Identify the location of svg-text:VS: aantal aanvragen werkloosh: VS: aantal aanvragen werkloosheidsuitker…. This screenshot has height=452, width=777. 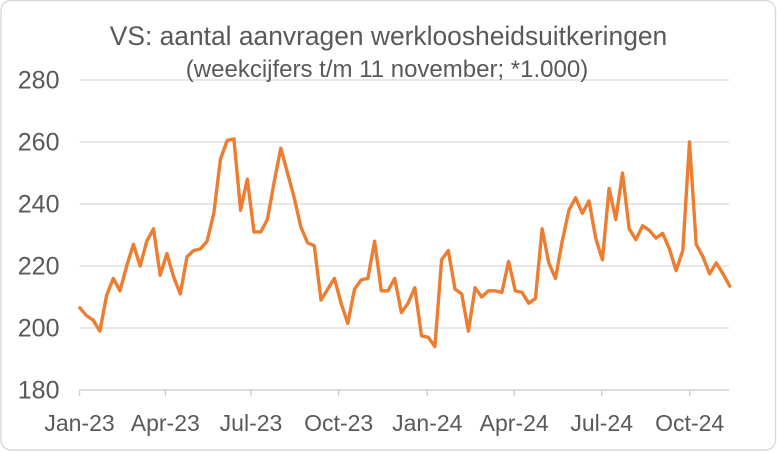
(389, 36).